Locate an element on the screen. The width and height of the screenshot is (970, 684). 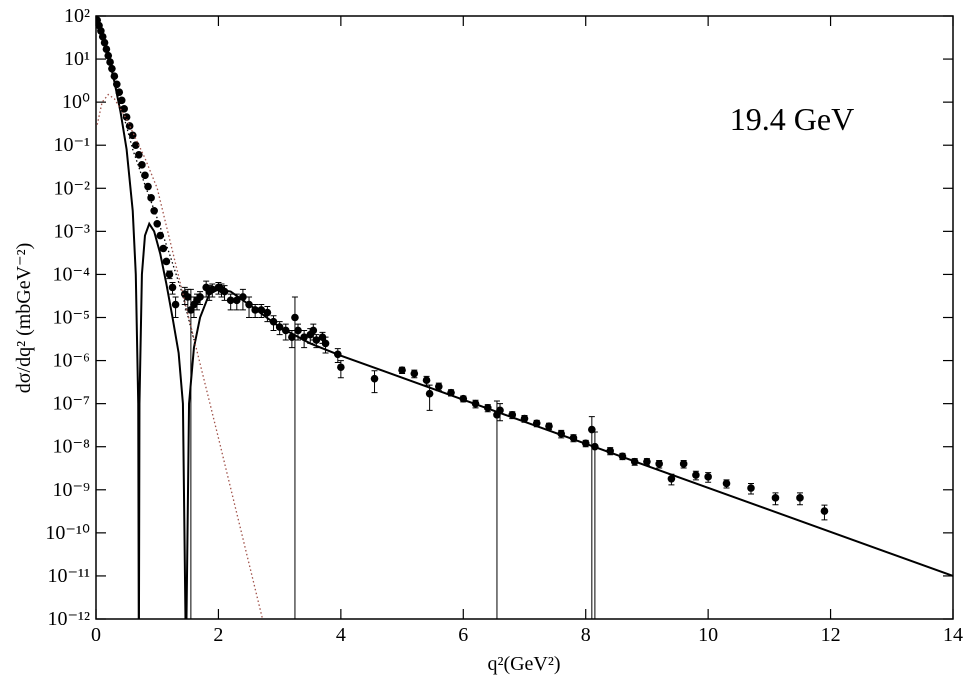
x-tick-label: 6 is located at coordinates (463, 635).